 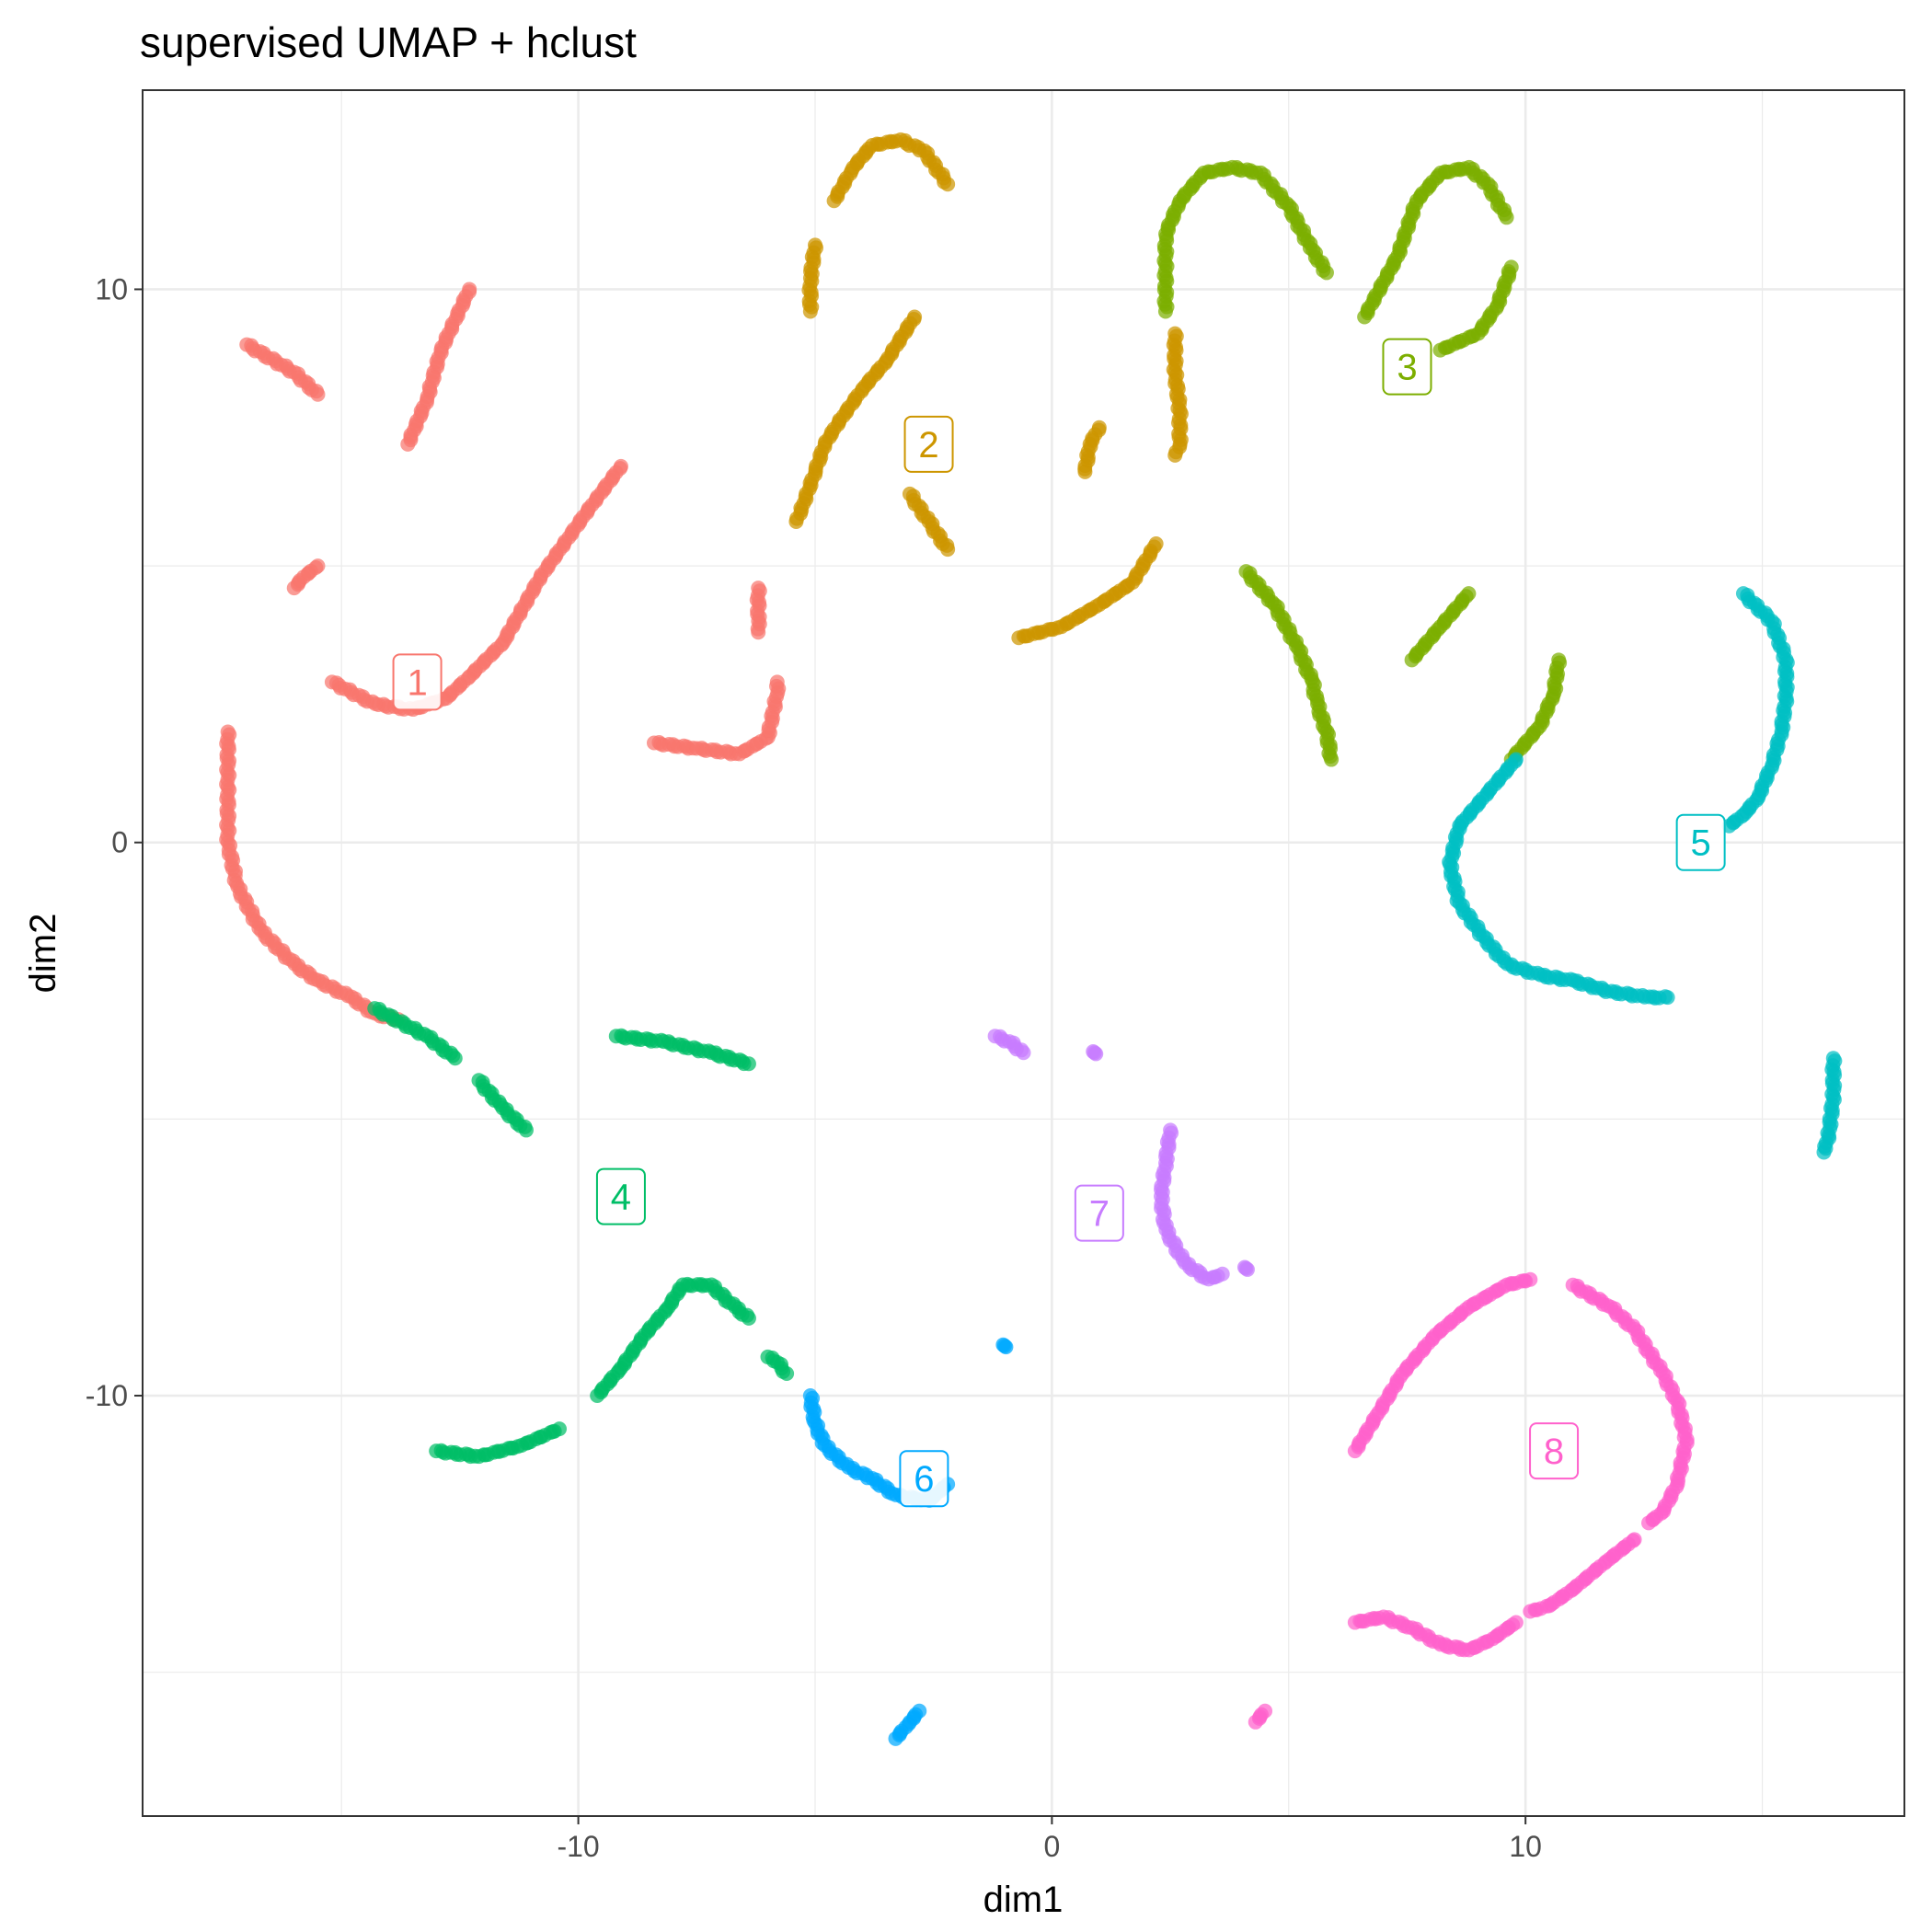 I want to click on cluster-label-text: 6, so click(x=924, y=1479).